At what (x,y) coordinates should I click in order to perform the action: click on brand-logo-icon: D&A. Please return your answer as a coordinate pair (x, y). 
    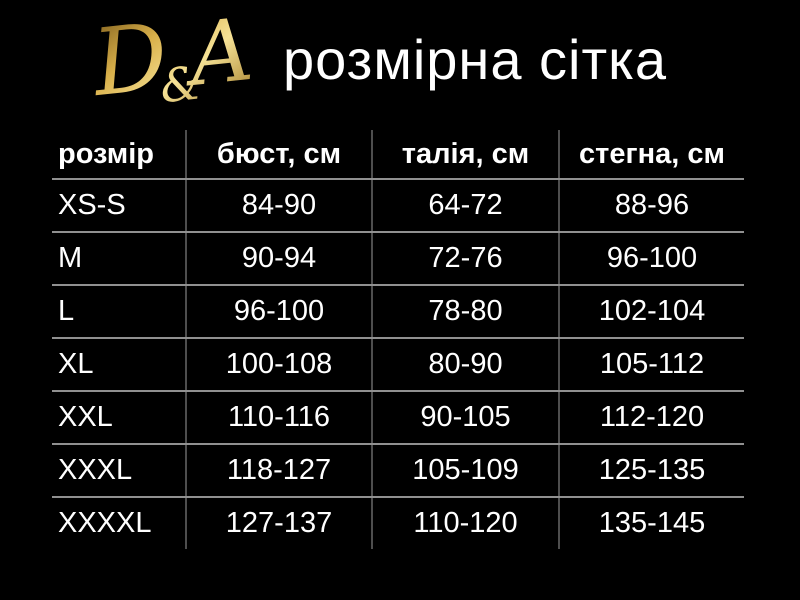
    Looking at the image, I should click on (171, 60).